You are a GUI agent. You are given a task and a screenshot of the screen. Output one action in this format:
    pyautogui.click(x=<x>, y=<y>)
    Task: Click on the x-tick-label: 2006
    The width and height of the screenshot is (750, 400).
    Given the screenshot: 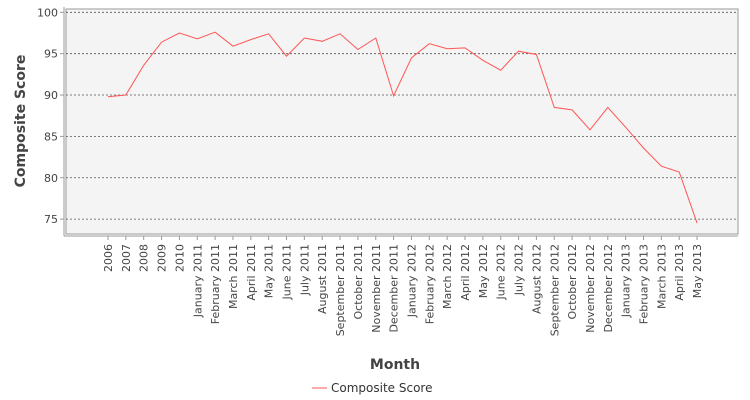 What is the action you would take?
    pyautogui.click(x=108, y=258)
    